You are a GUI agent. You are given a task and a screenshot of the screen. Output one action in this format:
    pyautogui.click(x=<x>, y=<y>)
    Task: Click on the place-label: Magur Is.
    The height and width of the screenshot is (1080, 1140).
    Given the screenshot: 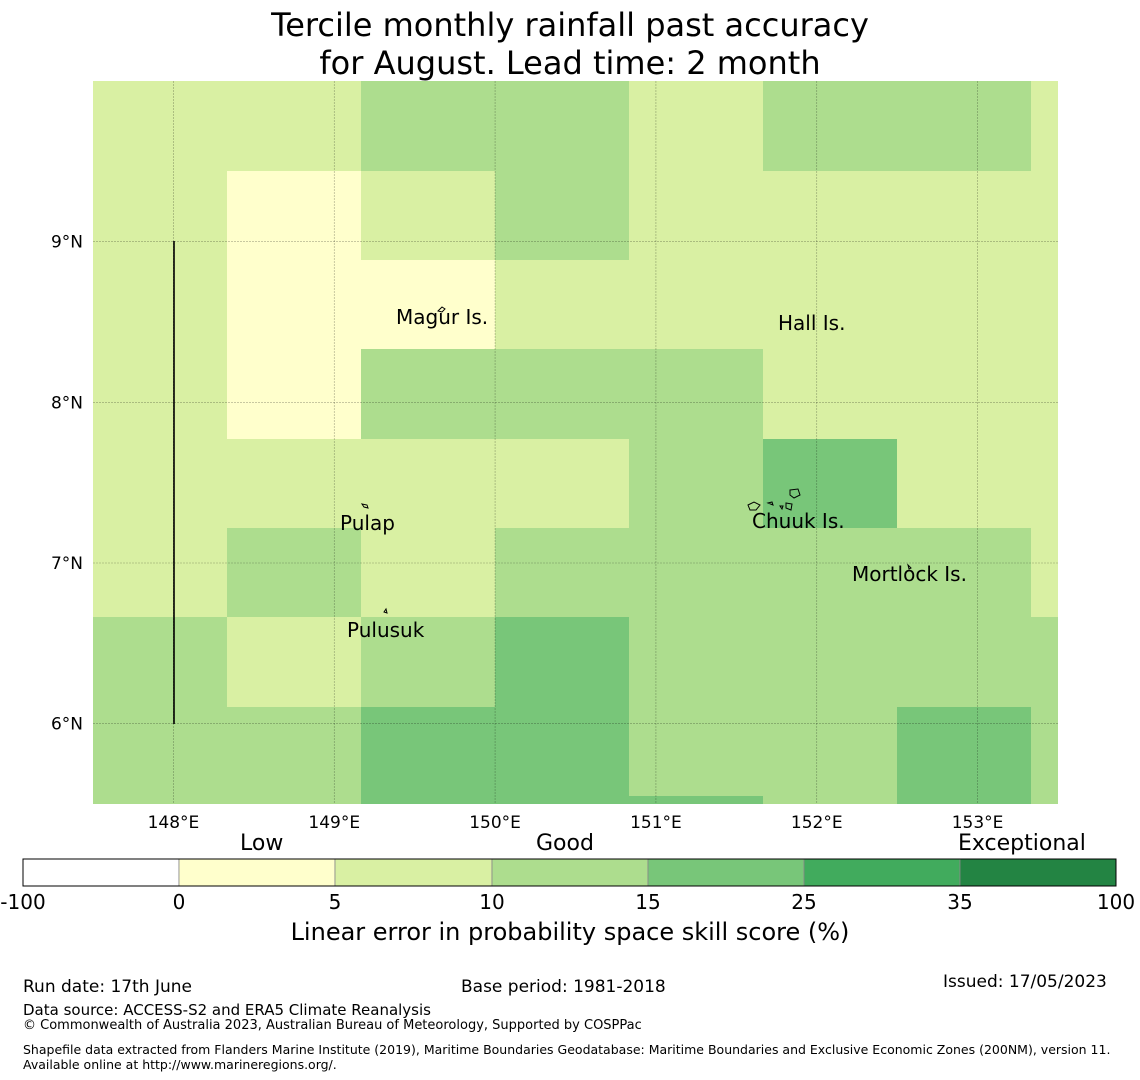 What is the action you would take?
    pyautogui.click(x=442, y=317)
    